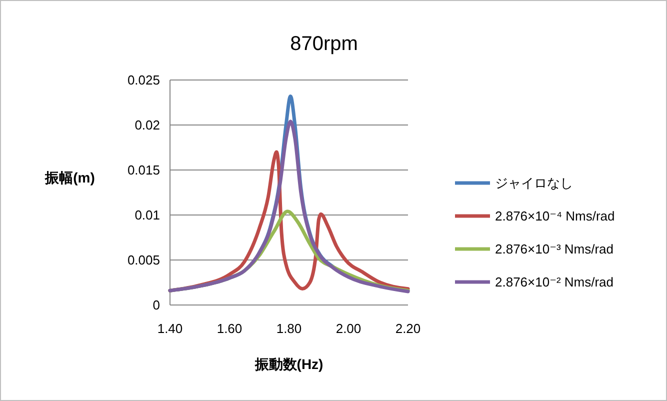 Image resolution: width=667 pixels, height=401 pixels. What do you see at coordinates (147, 215) in the screenshot?
I see `y-tick-label: 0.01` at bounding box center [147, 215].